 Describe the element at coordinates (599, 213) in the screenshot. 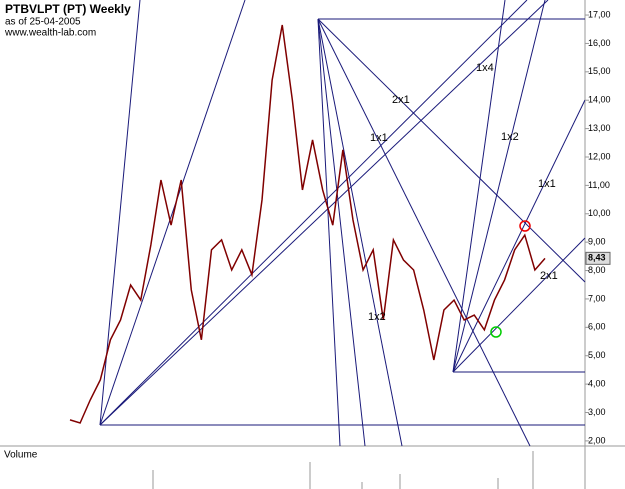

I see `y-tick-label: 10,00` at that location.